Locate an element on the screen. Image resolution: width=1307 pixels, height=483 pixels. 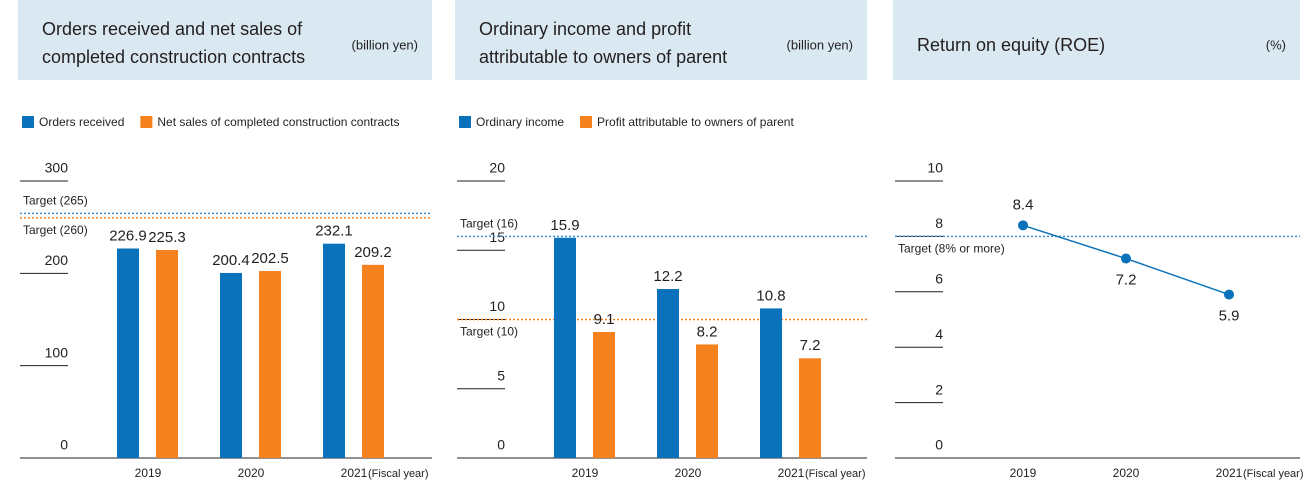
y-tick-label: 5 is located at coordinates (501, 375).